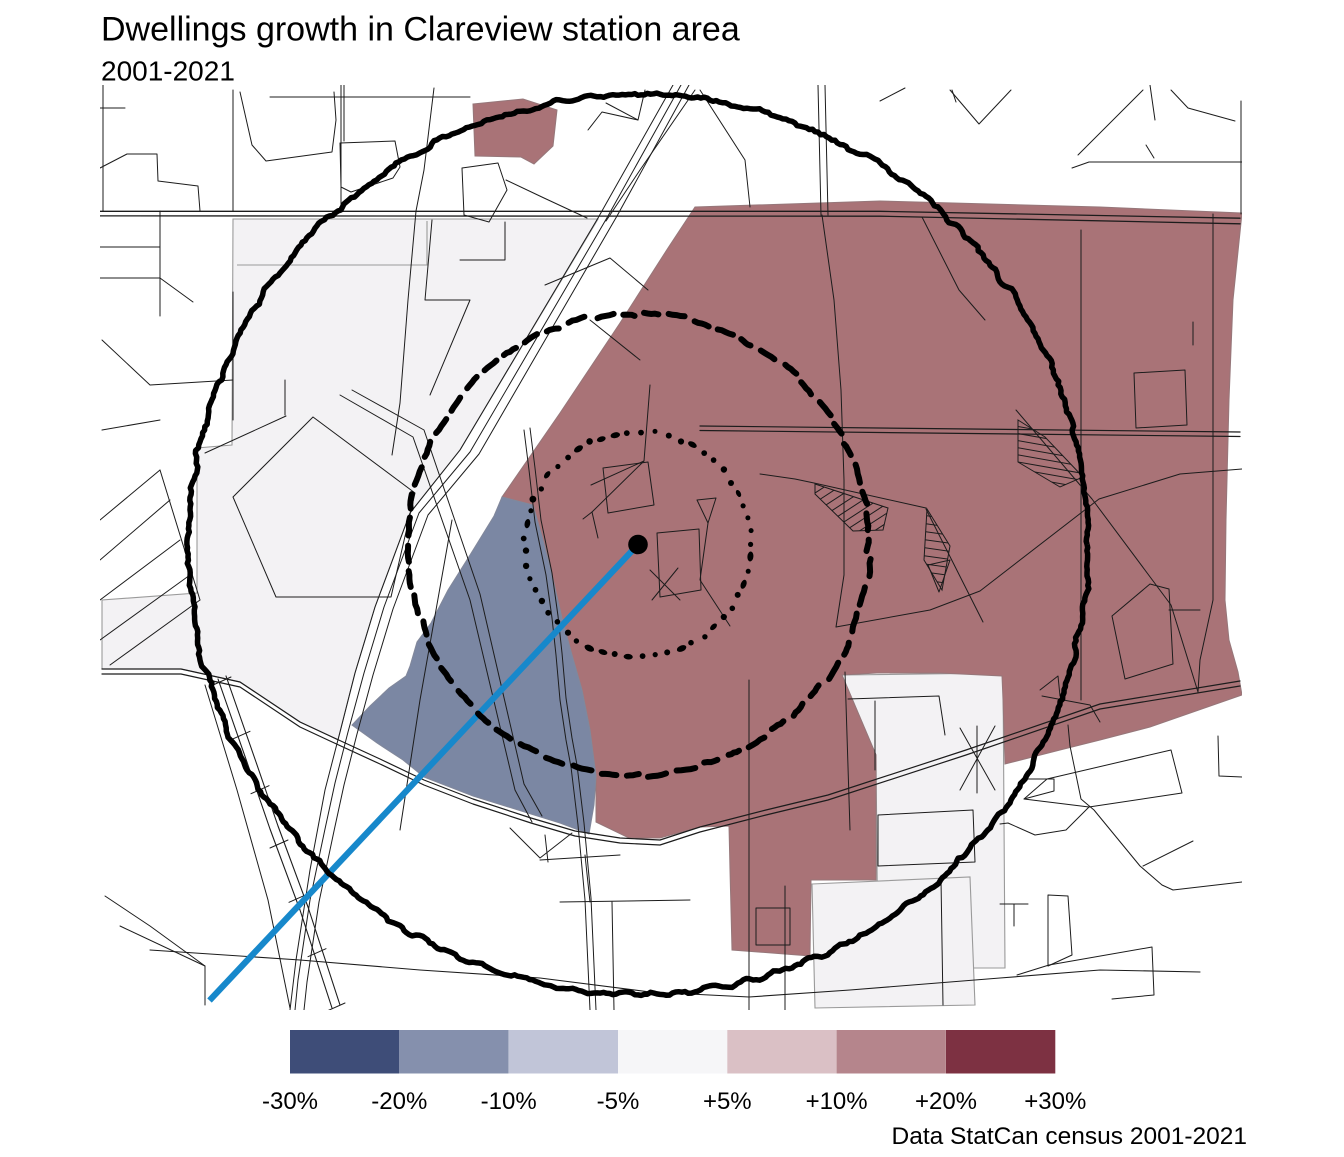 The width and height of the screenshot is (1344, 1157). I want to click on svg-text: +20%, so click(946, 1101).